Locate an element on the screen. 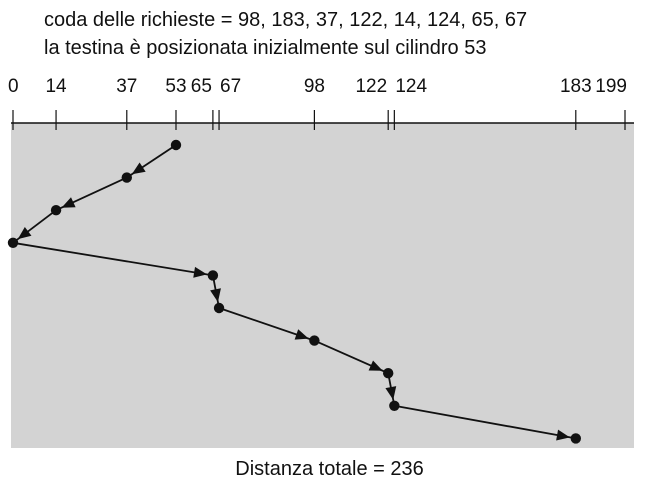 This screenshot has height=486, width=659. total-distance: Distanza totale = 236 is located at coordinates (329, 469).